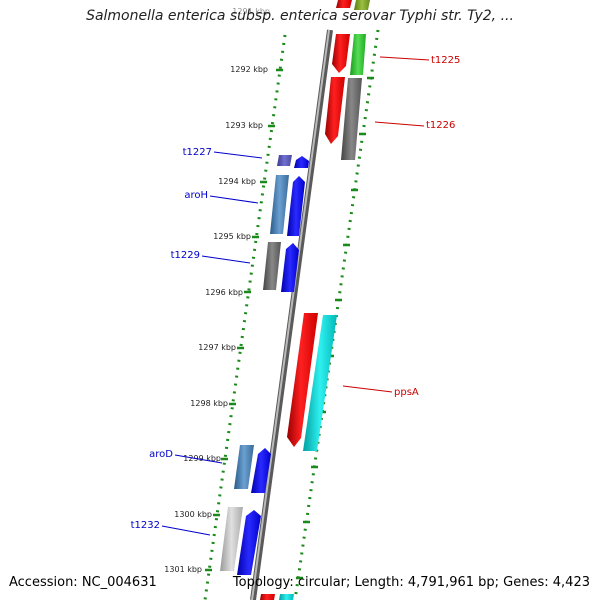  Describe the element at coordinates (445, 60) in the screenshot. I see `label-t1225: t1225` at that location.